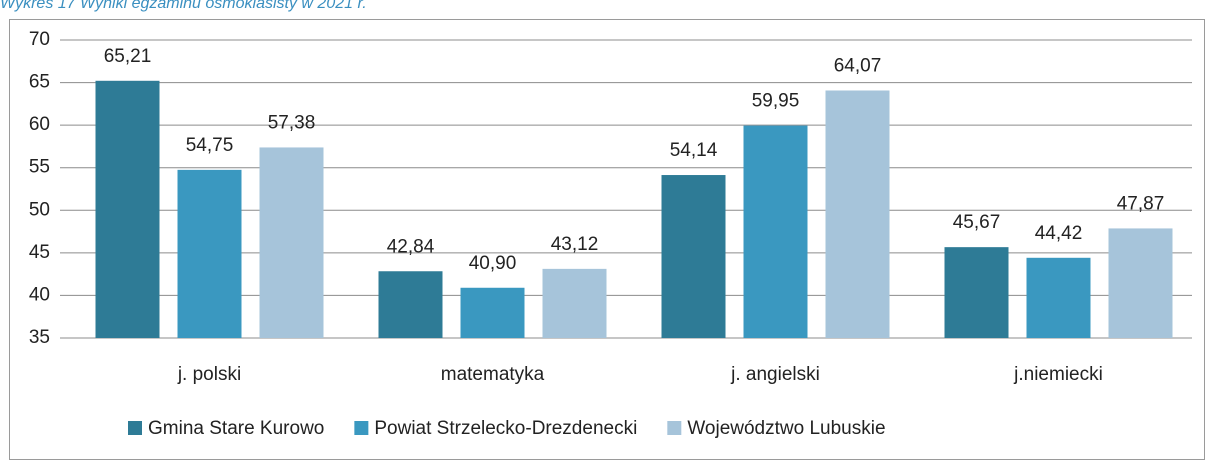  Describe the element at coordinates (1058, 374) in the screenshot. I see `x-tick-label: j.niemiecki` at that location.